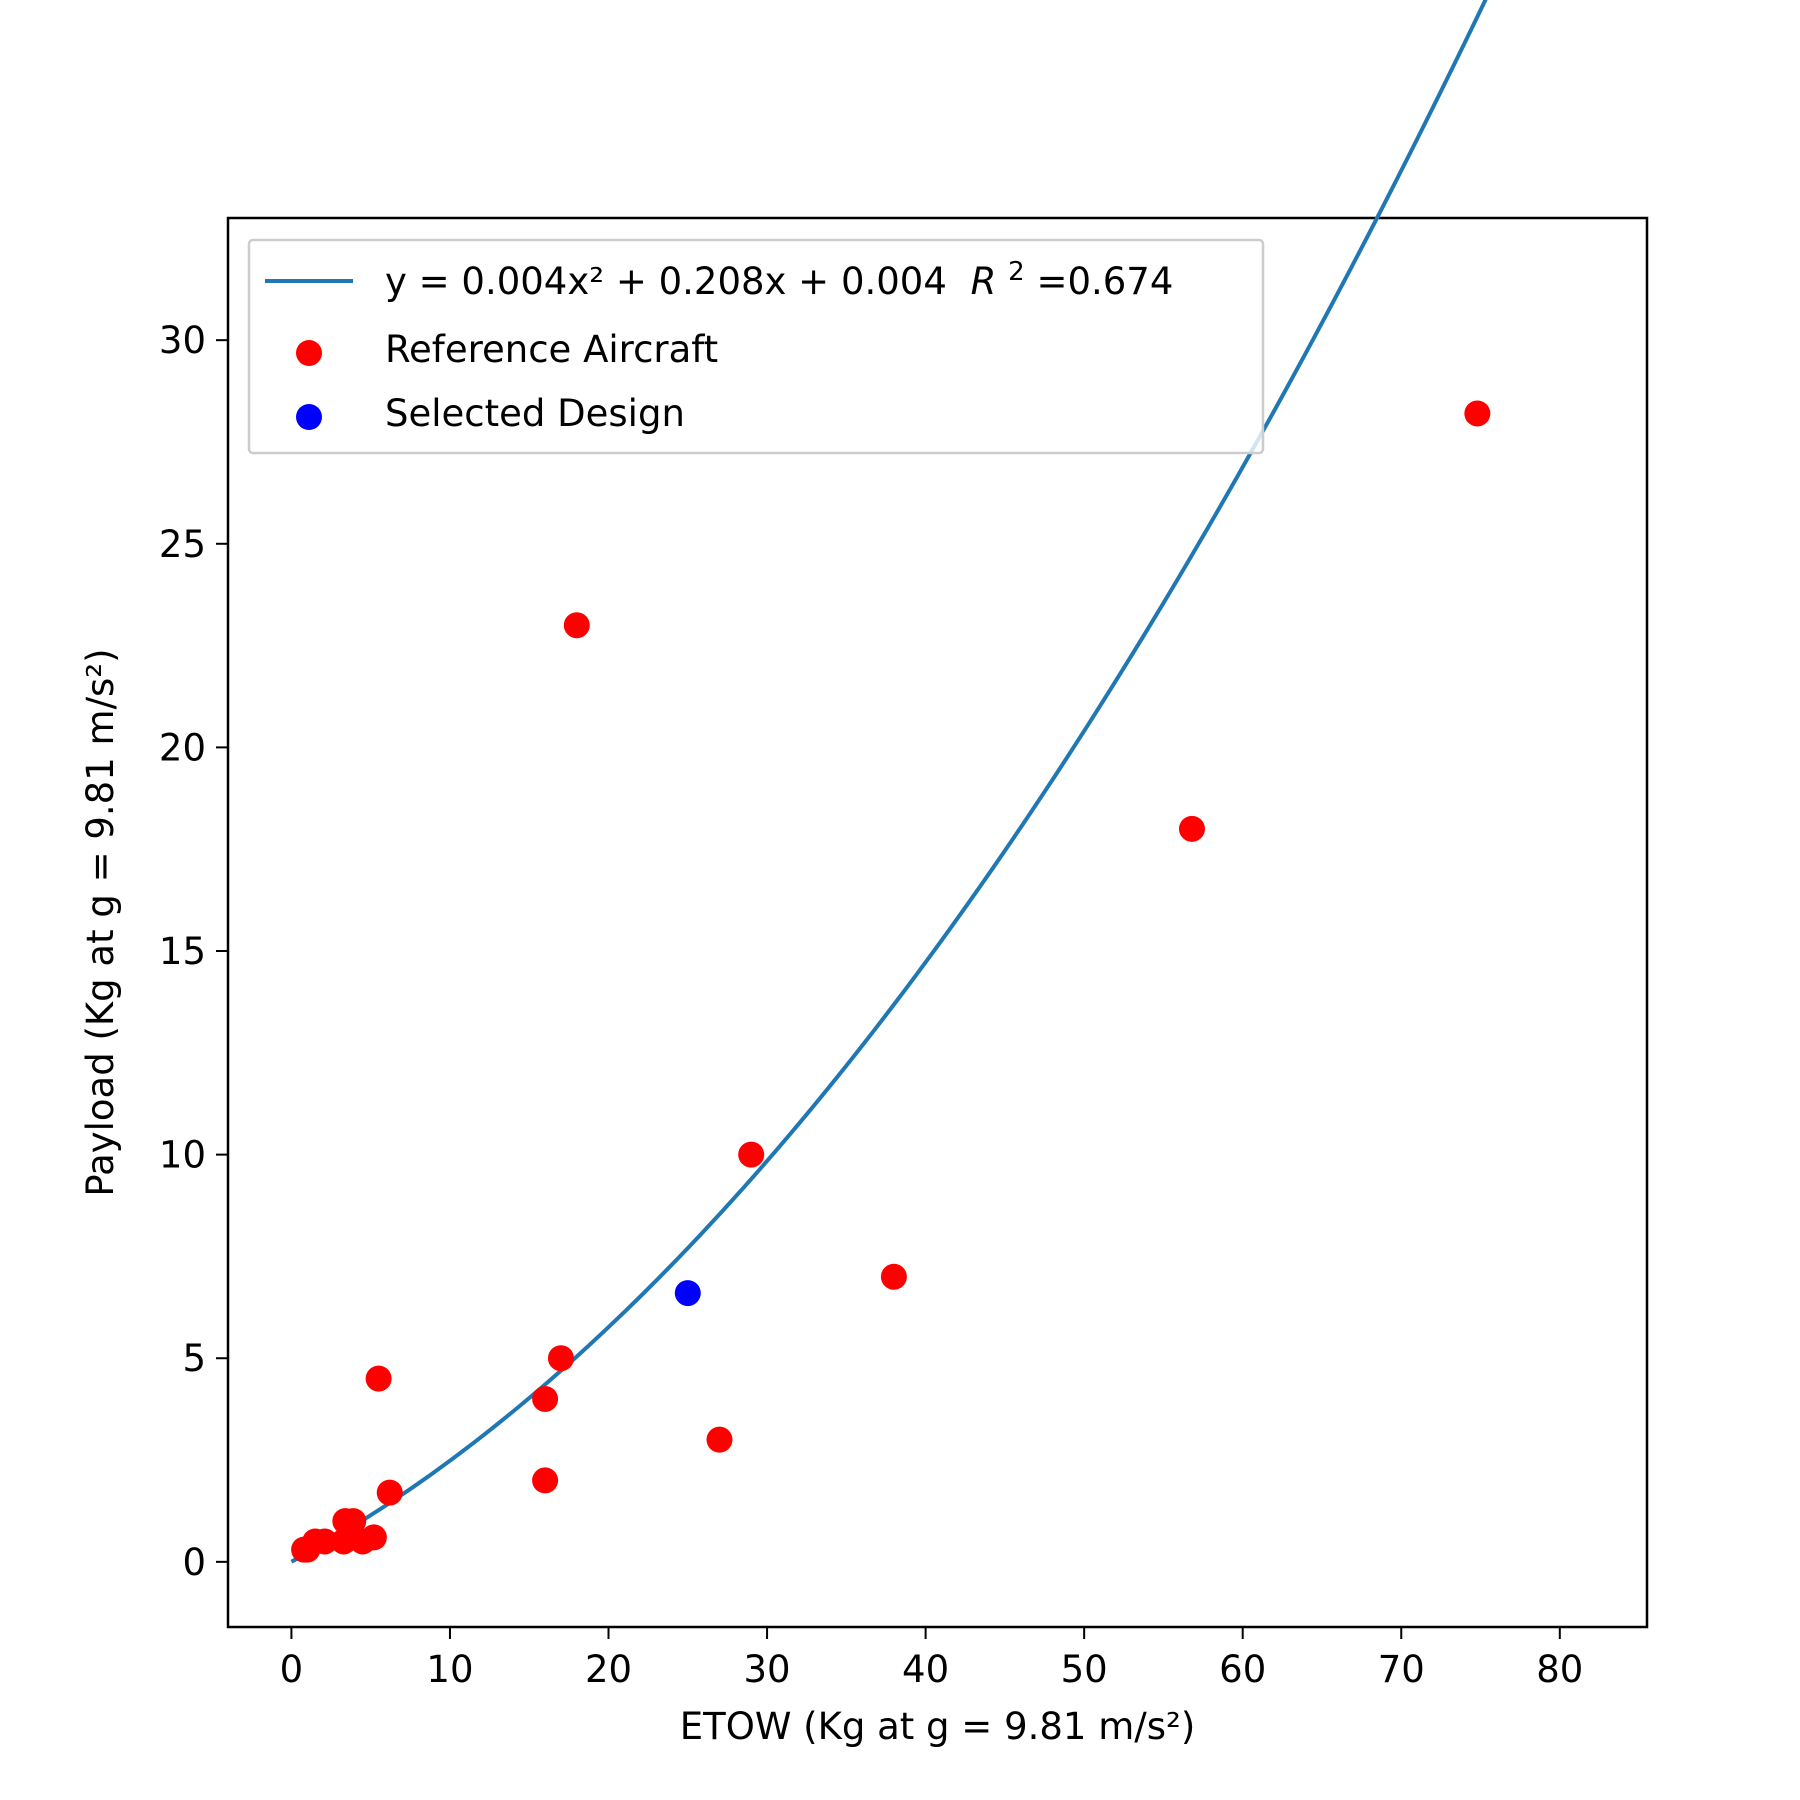 The image size is (1800, 1800). I want to click on legend-r-superscript: 2, so click(1016, 272).